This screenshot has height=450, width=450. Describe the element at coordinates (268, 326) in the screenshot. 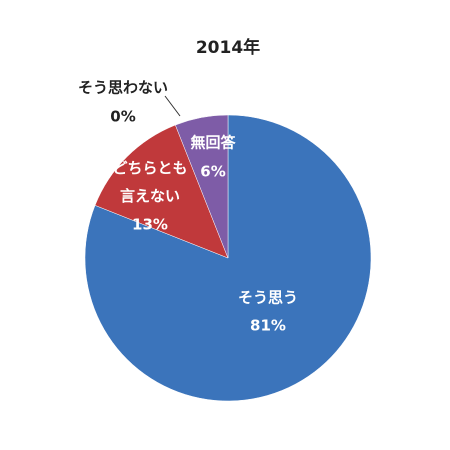

I see `value-label: 81%` at that location.